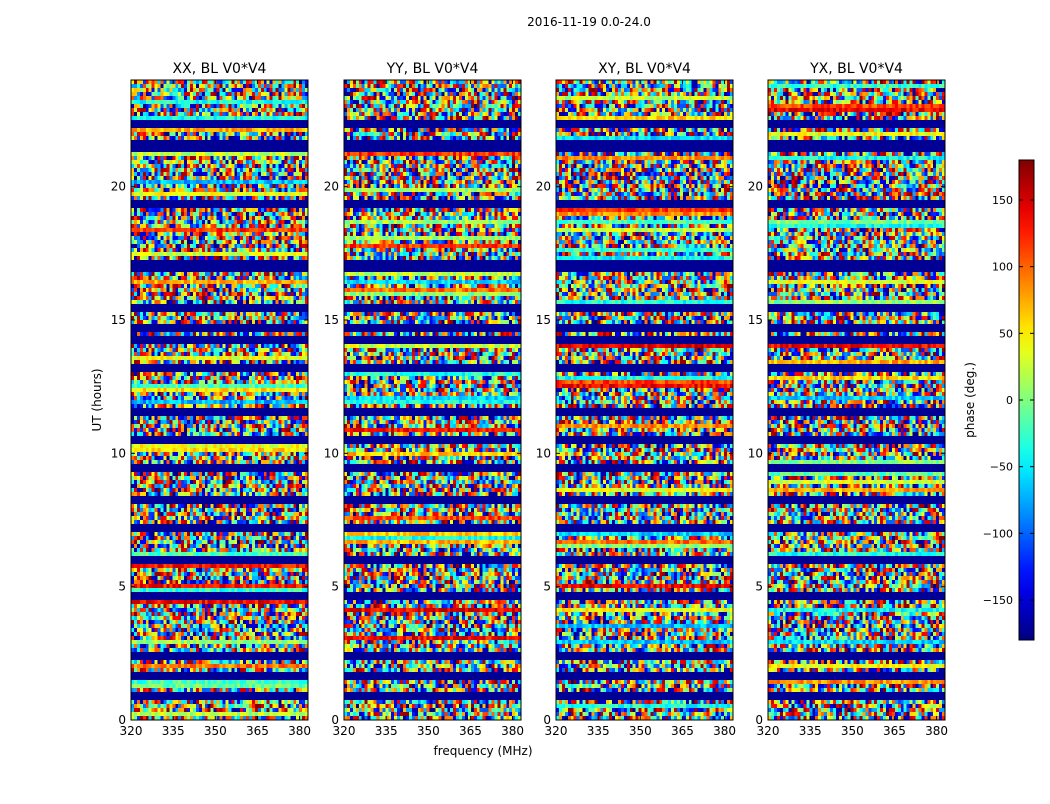 This screenshot has width=1050, height=804. What do you see at coordinates (589, 22) in the screenshot?
I see `figure-suptitle: 2016-11-19 0.0-24.0` at bounding box center [589, 22].